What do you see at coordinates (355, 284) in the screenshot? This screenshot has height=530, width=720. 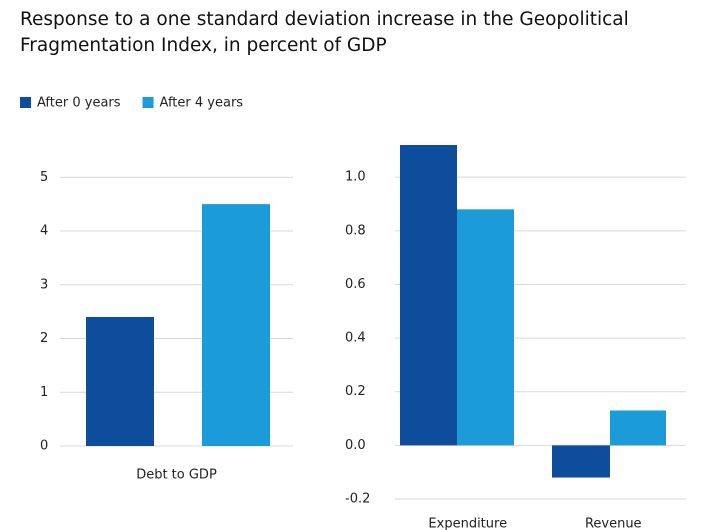 I see `y-tick-label: 0.6` at bounding box center [355, 284].